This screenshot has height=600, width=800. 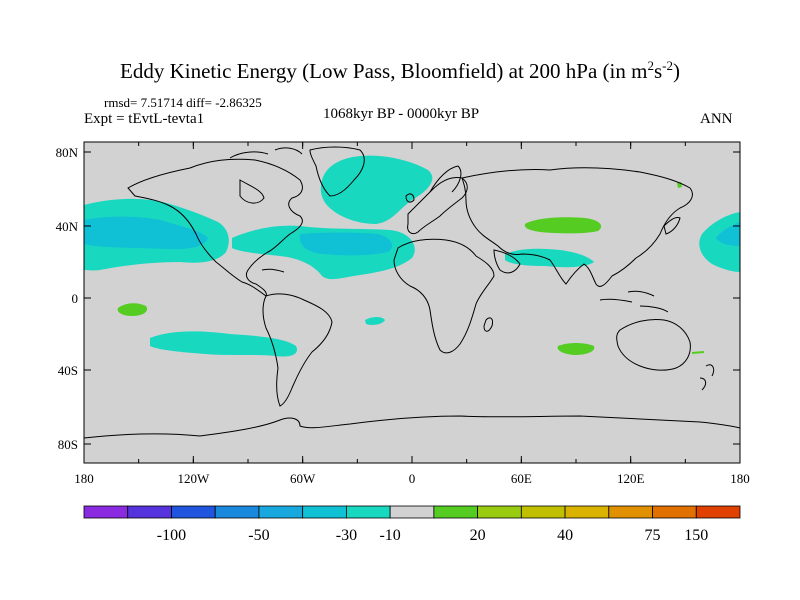 I want to click on coast-arabian-peninsula, so click(x=507, y=261).